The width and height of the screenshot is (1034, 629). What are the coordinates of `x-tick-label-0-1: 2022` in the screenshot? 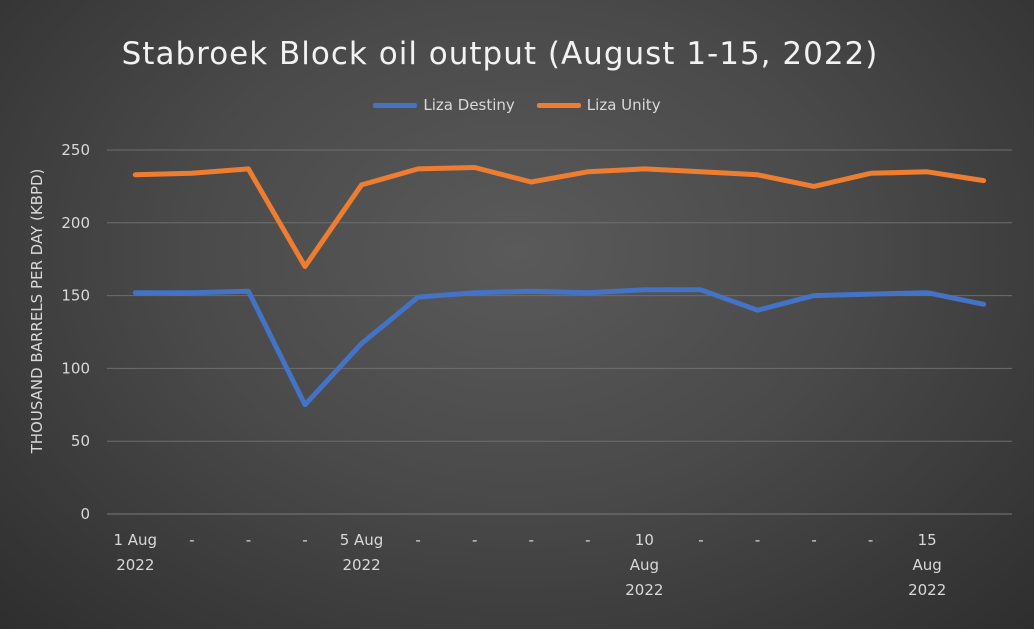 It's located at (135, 565).